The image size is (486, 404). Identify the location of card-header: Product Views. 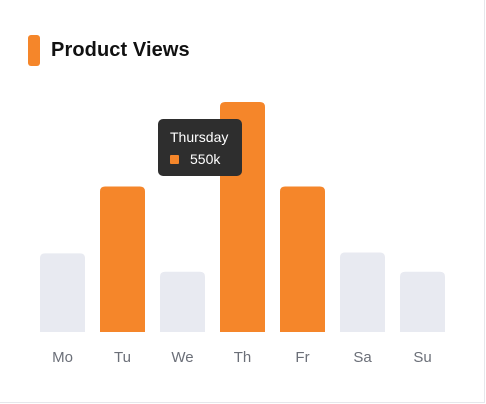
(109, 50).